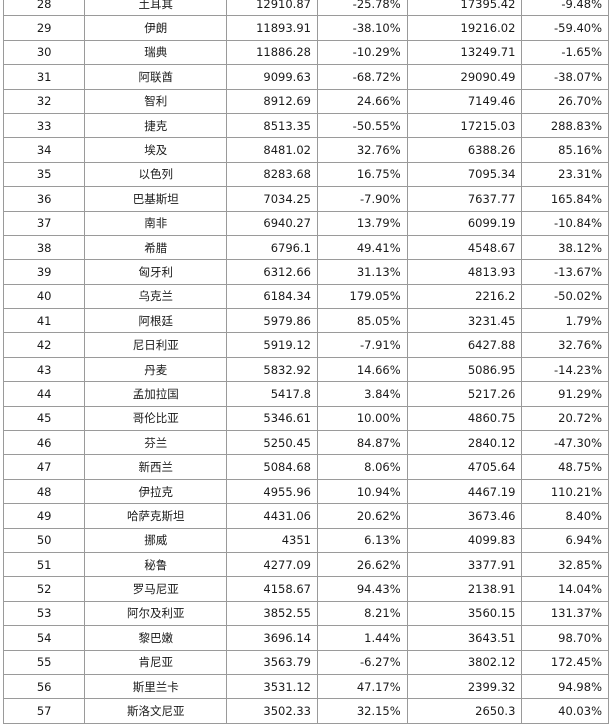 This screenshot has height=724, width=612. I want to click on value-a-cell: 4158.67, so click(272, 589).